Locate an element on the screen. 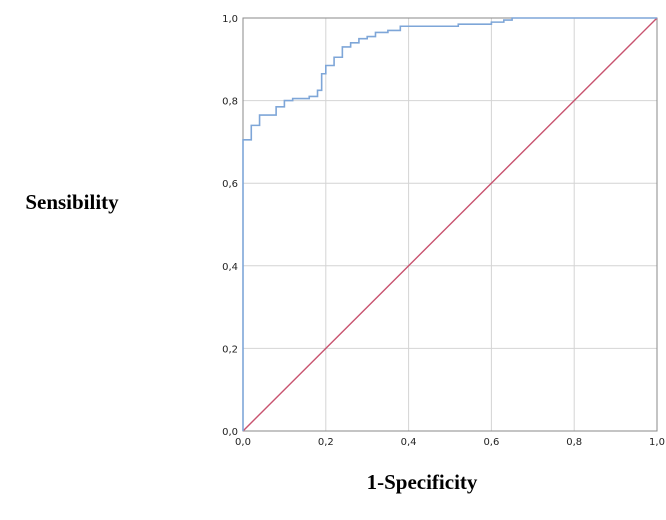  x-tick-label: 0,8 is located at coordinates (574, 442).